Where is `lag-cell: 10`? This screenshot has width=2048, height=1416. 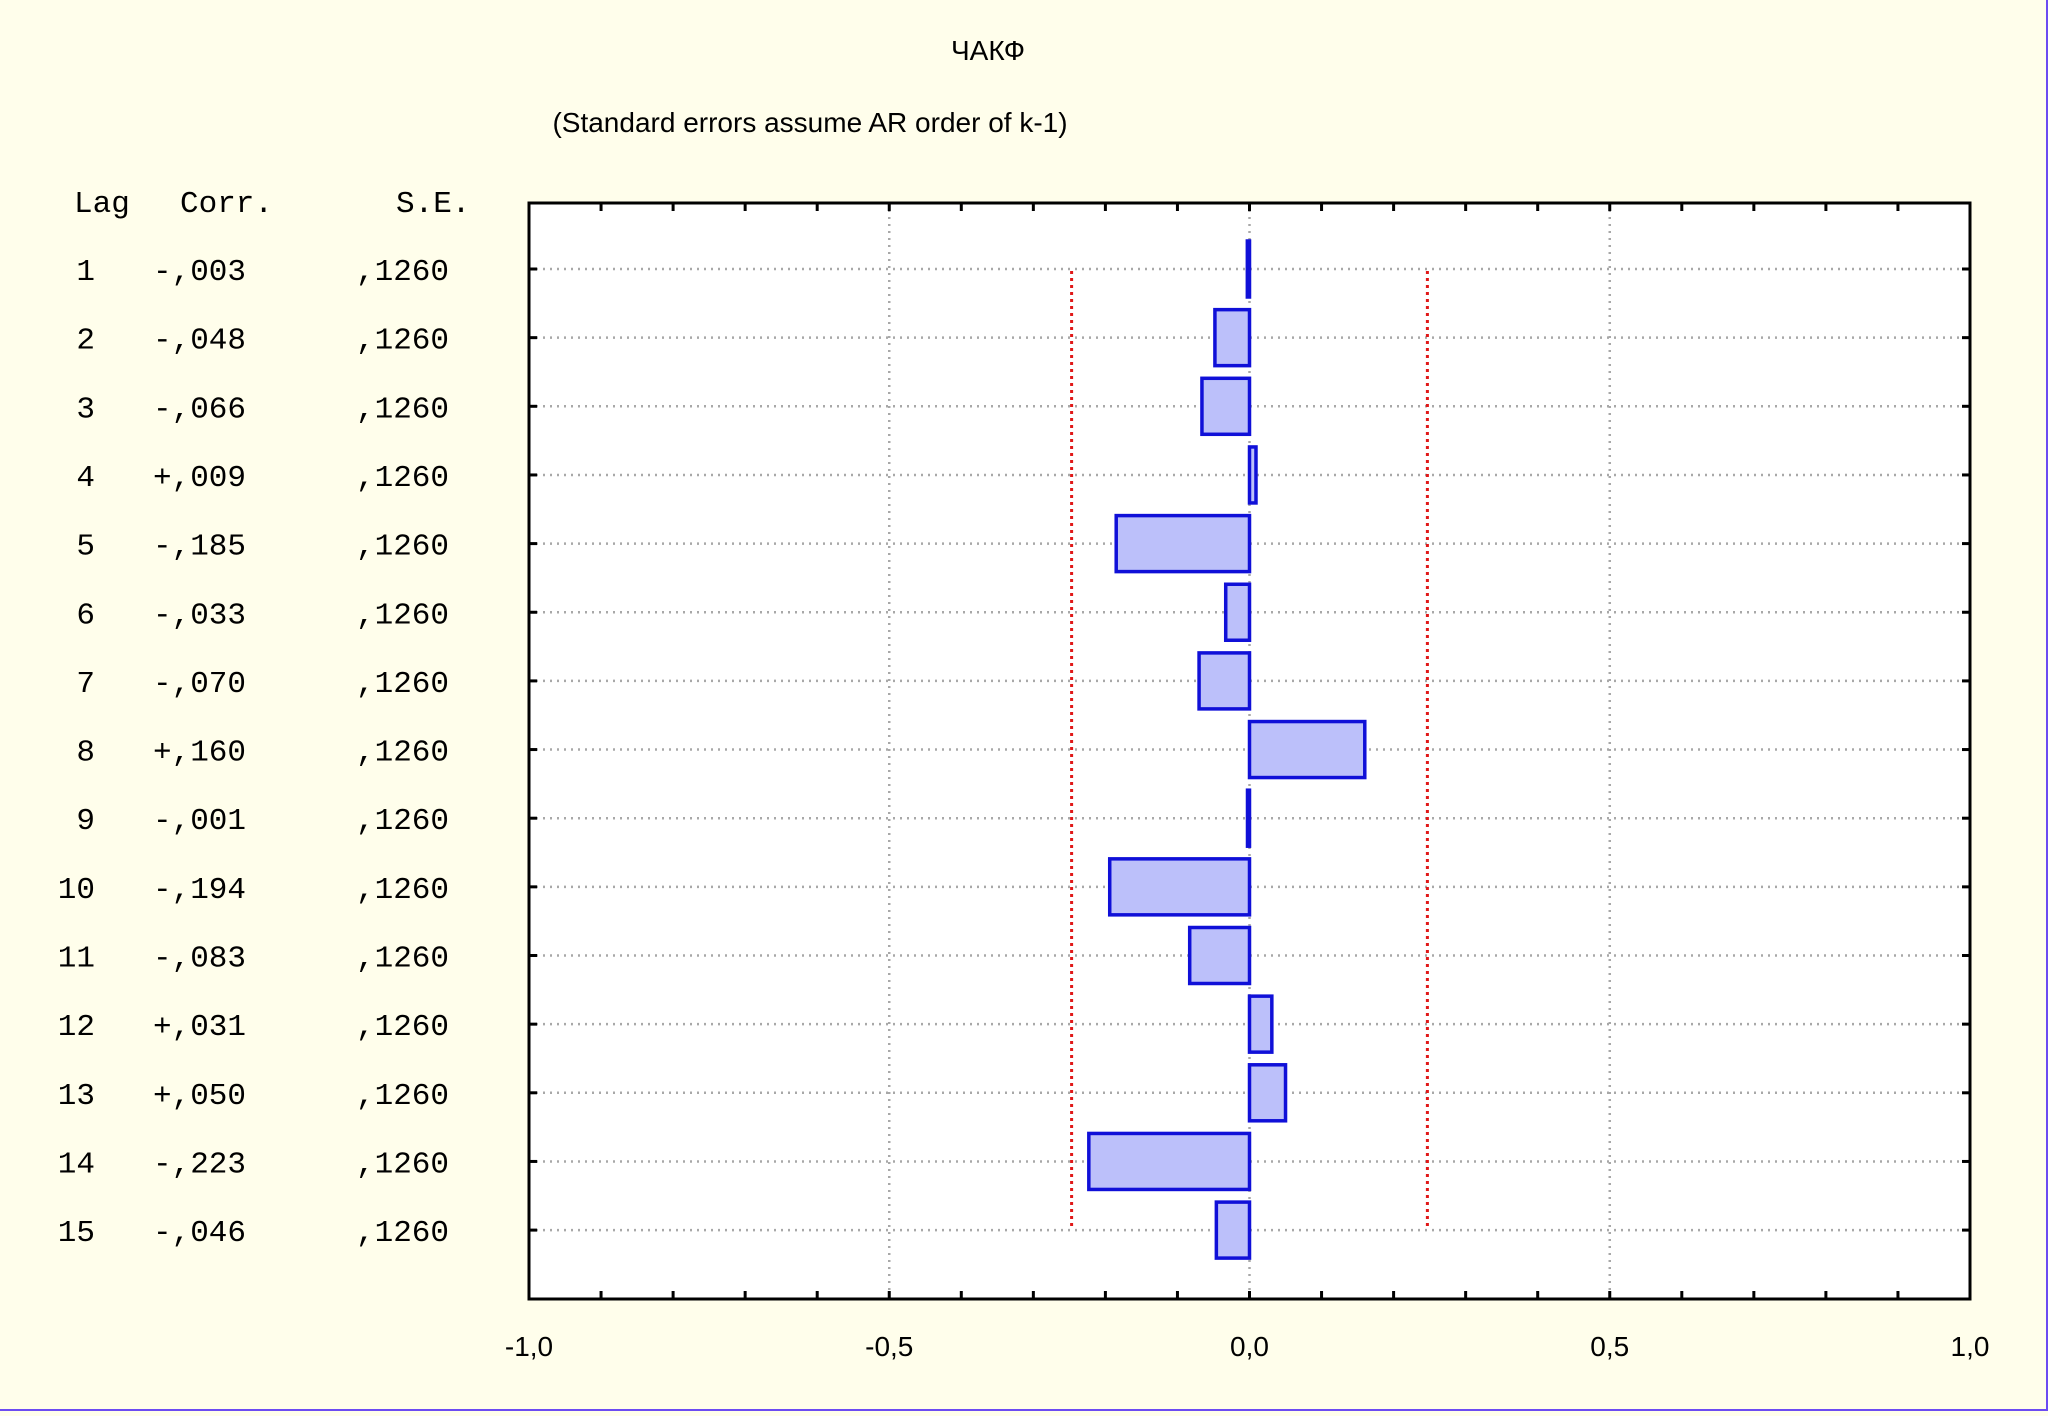 lag-cell: 10 is located at coordinates (76, 890).